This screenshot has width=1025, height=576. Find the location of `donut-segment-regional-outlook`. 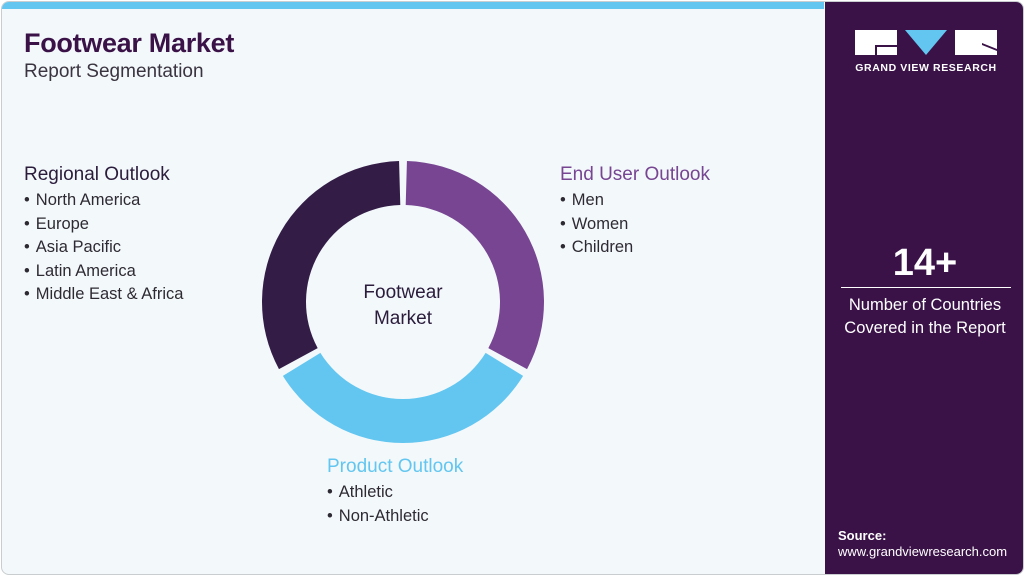

donut-segment-regional-outlook is located at coordinates (331, 265).